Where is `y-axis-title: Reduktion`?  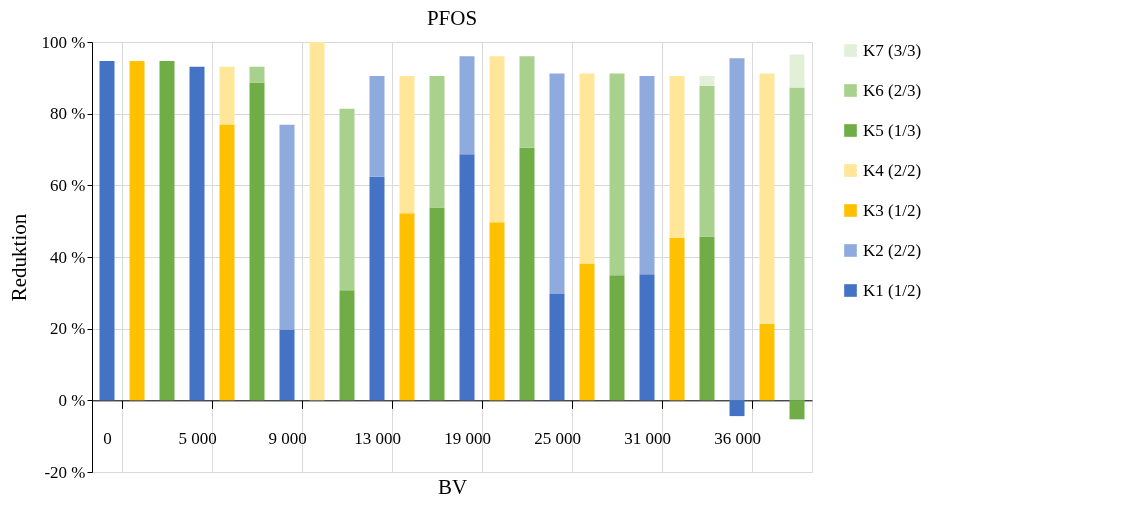 y-axis-title: Reduktion is located at coordinates (18, 257).